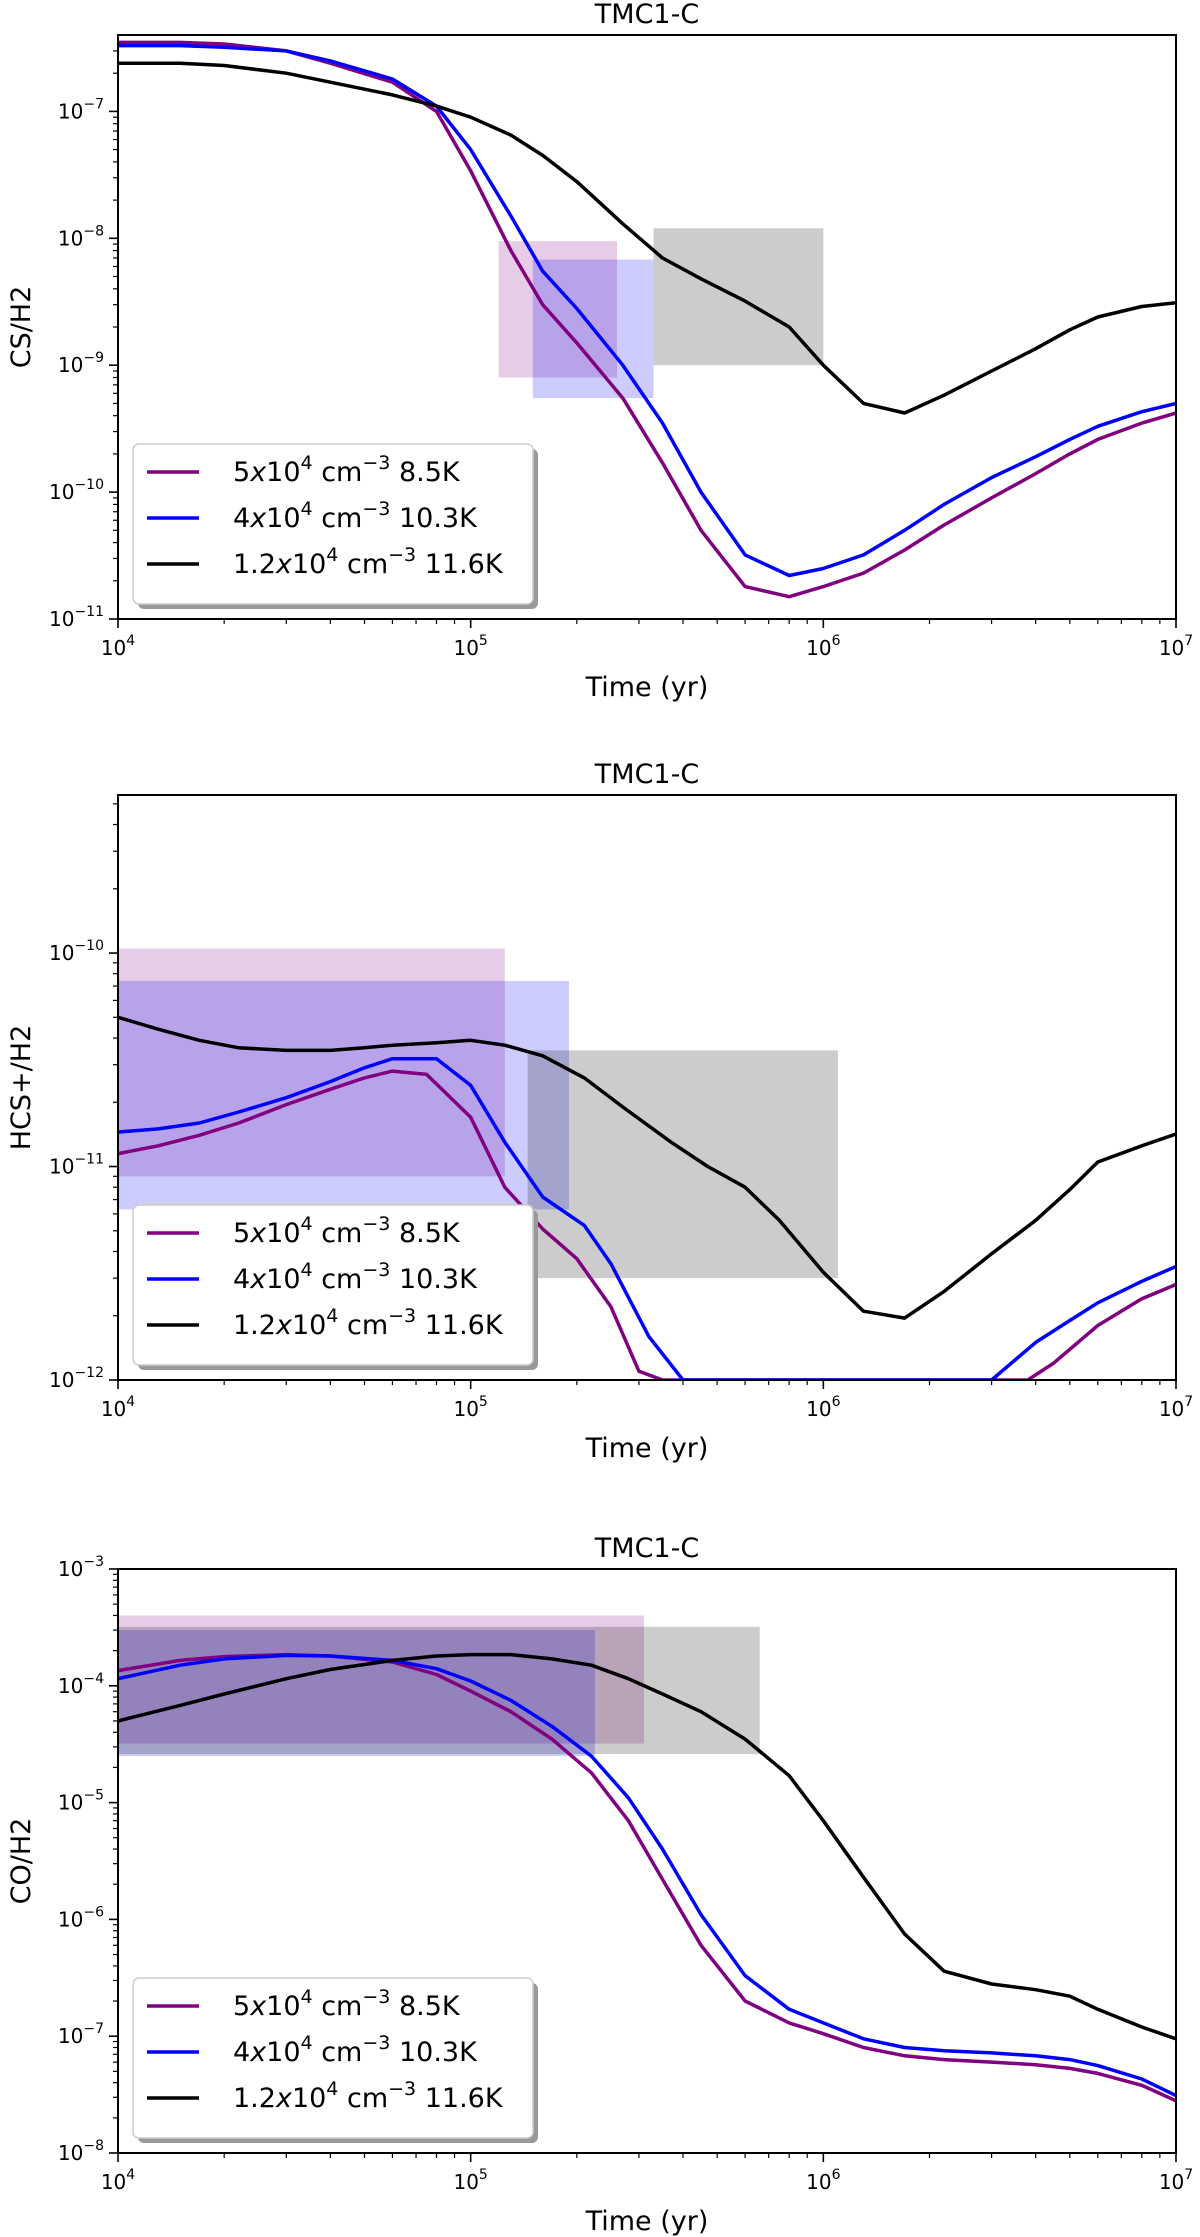 This screenshot has height=2237, width=1200. I want to click on y-tick-label: 10⁻³, so click(81, 1567).